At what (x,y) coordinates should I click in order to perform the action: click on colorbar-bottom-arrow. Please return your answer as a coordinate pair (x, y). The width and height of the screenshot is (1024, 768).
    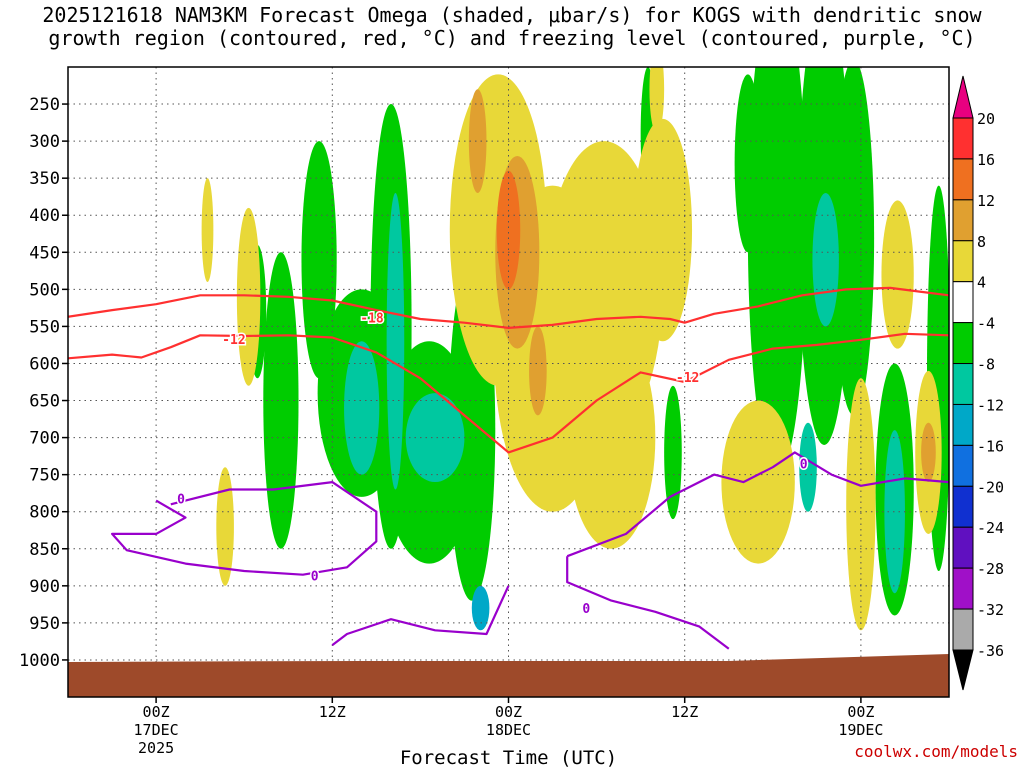
    Looking at the image, I should click on (963, 670).